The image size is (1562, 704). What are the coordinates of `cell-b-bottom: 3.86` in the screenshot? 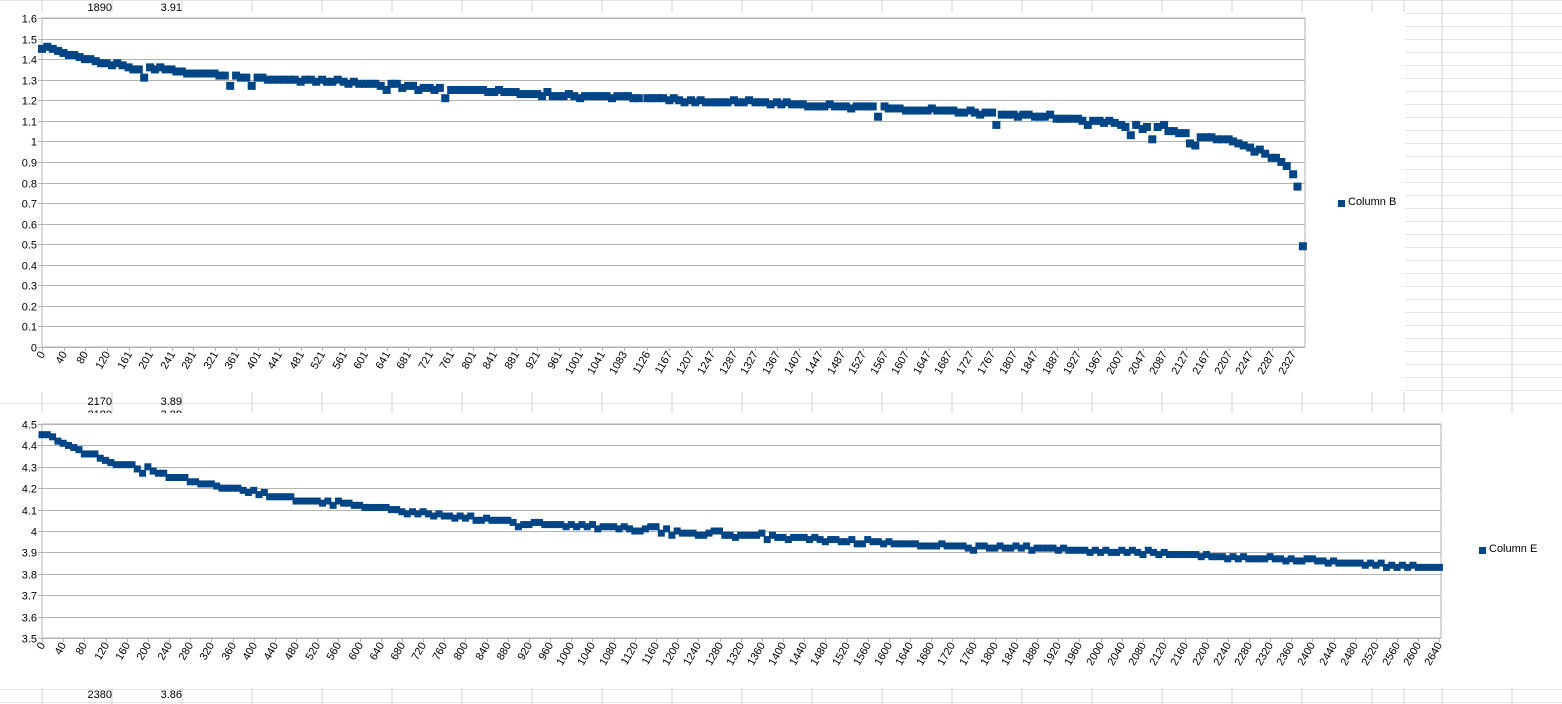 It's located at (171, 695).